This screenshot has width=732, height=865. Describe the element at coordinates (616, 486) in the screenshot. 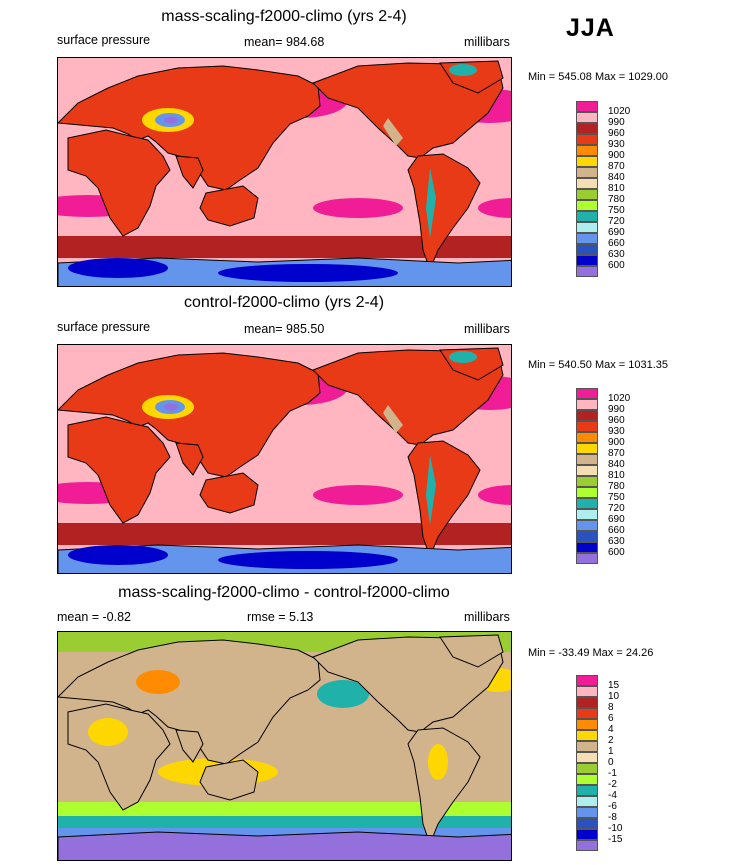

I see `colorbar-level-label: 780` at that location.